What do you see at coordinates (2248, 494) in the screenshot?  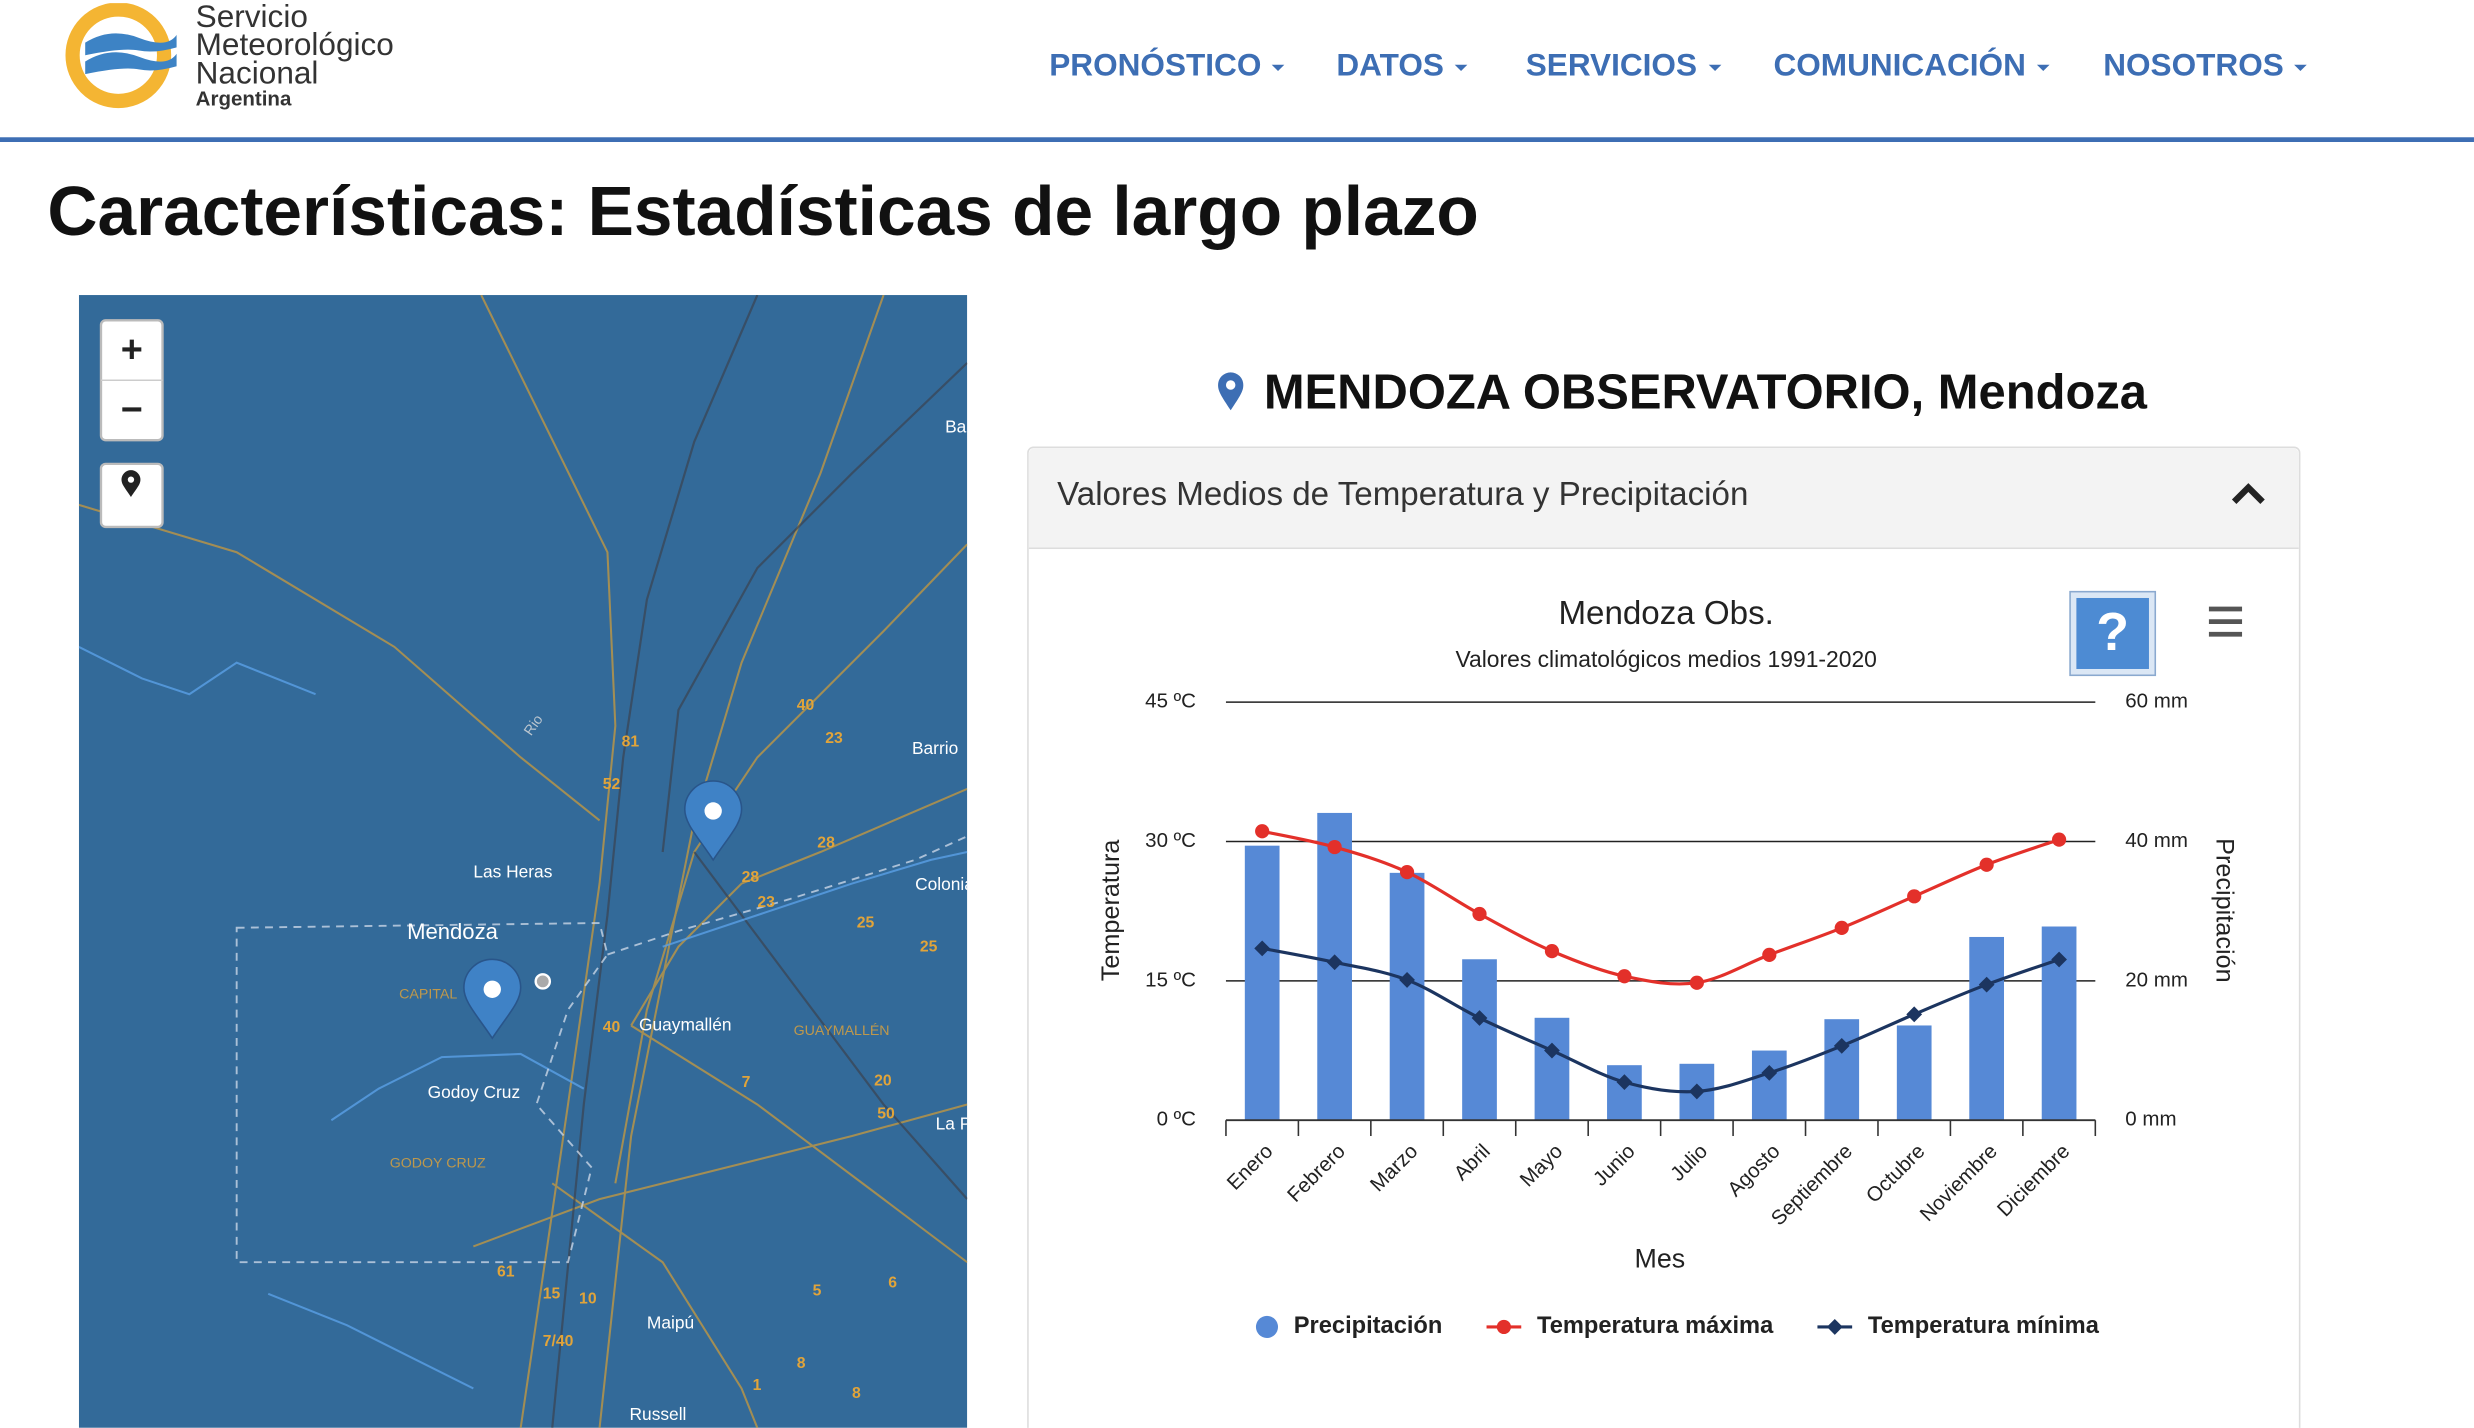 I see `collapse-toggle` at bounding box center [2248, 494].